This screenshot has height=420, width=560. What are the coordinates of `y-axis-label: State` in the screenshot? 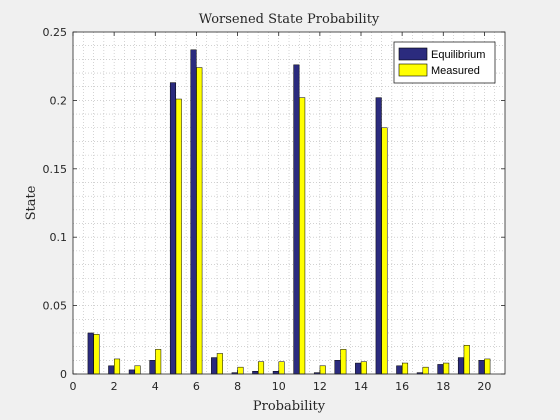 It's located at (31, 202).